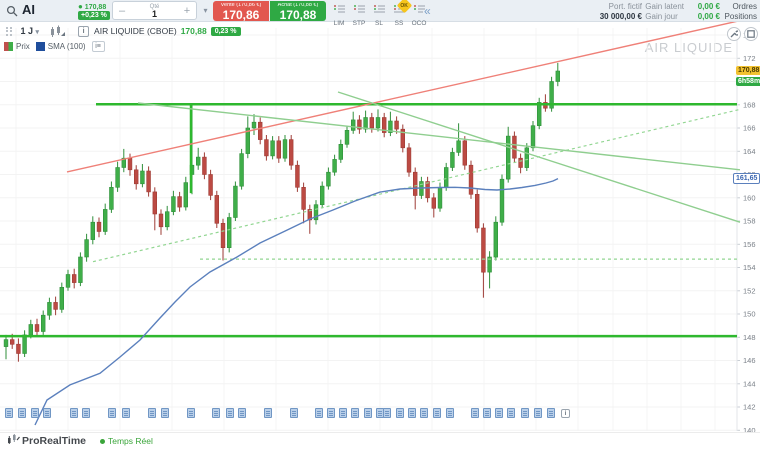  I want to click on svg-text: 140, so click(749, 430).